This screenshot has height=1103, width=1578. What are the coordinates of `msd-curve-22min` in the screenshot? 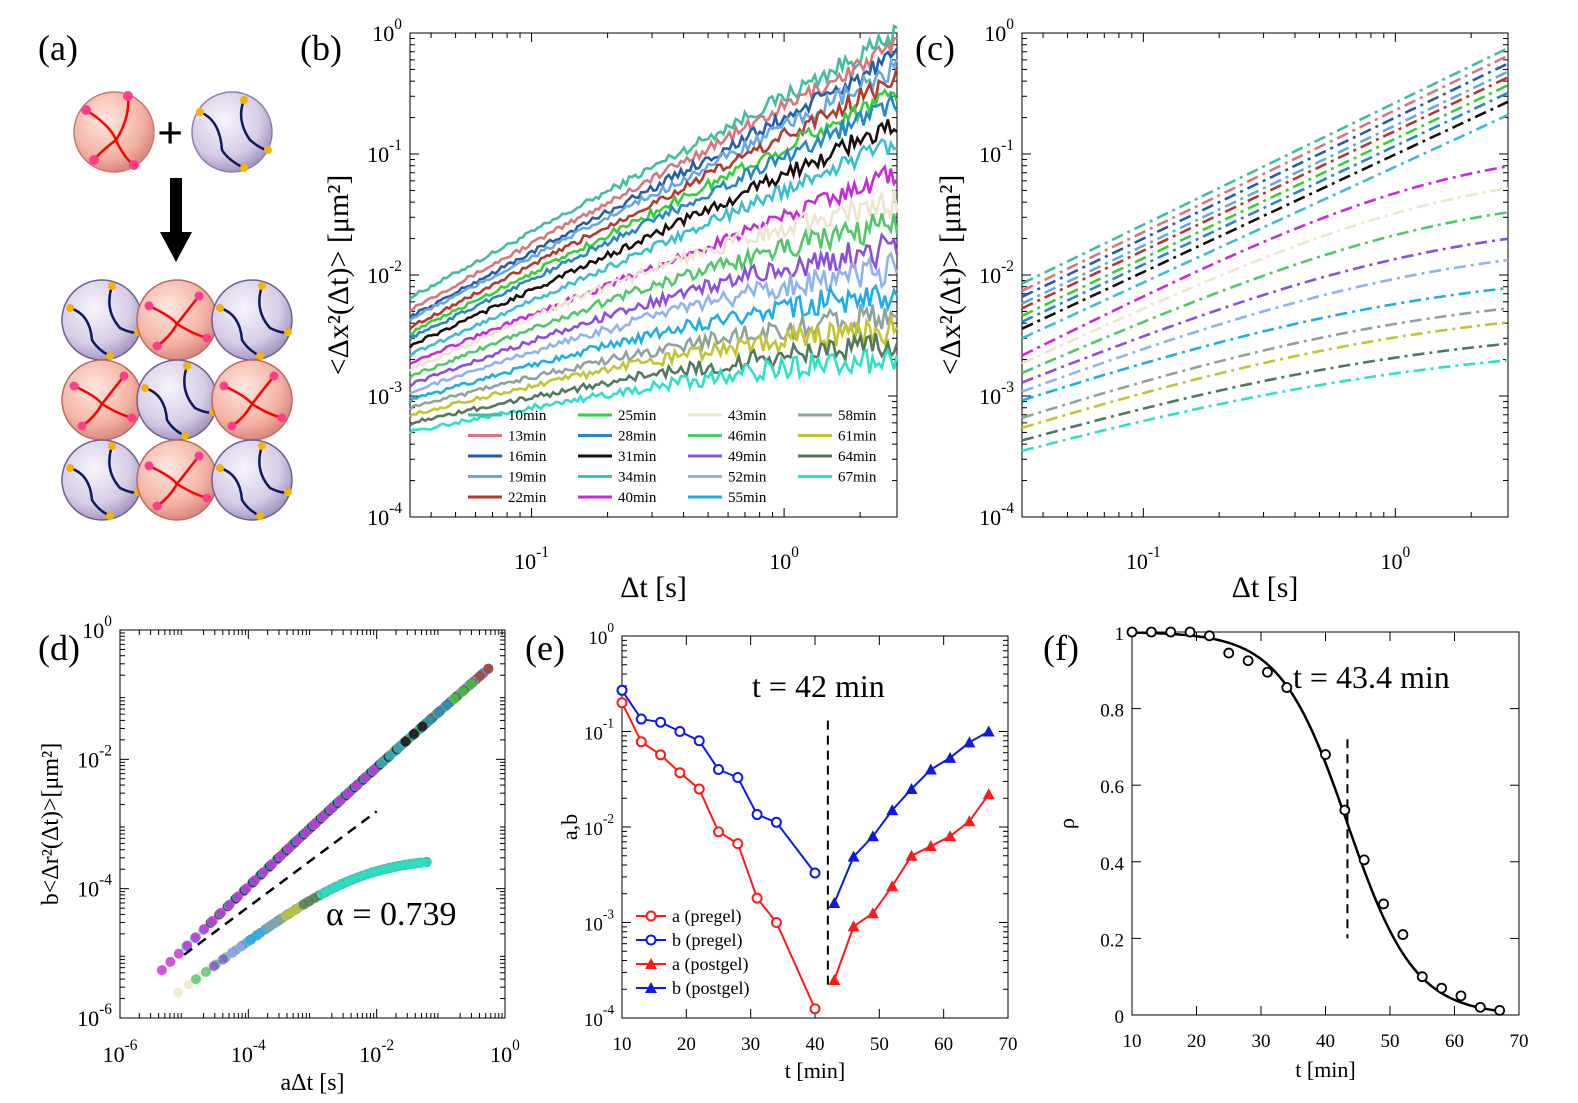 It's located at (1265, 193).